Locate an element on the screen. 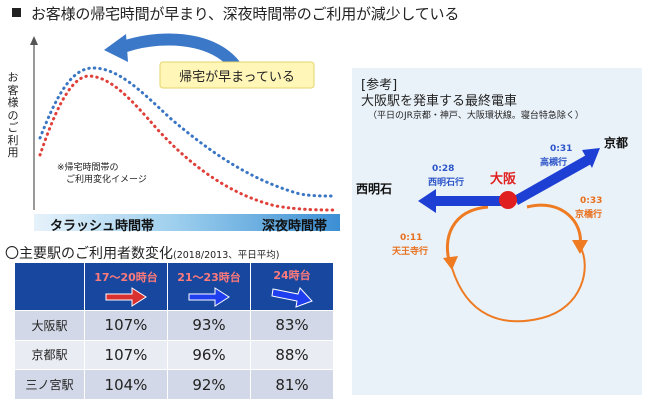 The width and height of the screenshot is (650, 403). y-label-char: 様 is located at coordinates (13, 102).